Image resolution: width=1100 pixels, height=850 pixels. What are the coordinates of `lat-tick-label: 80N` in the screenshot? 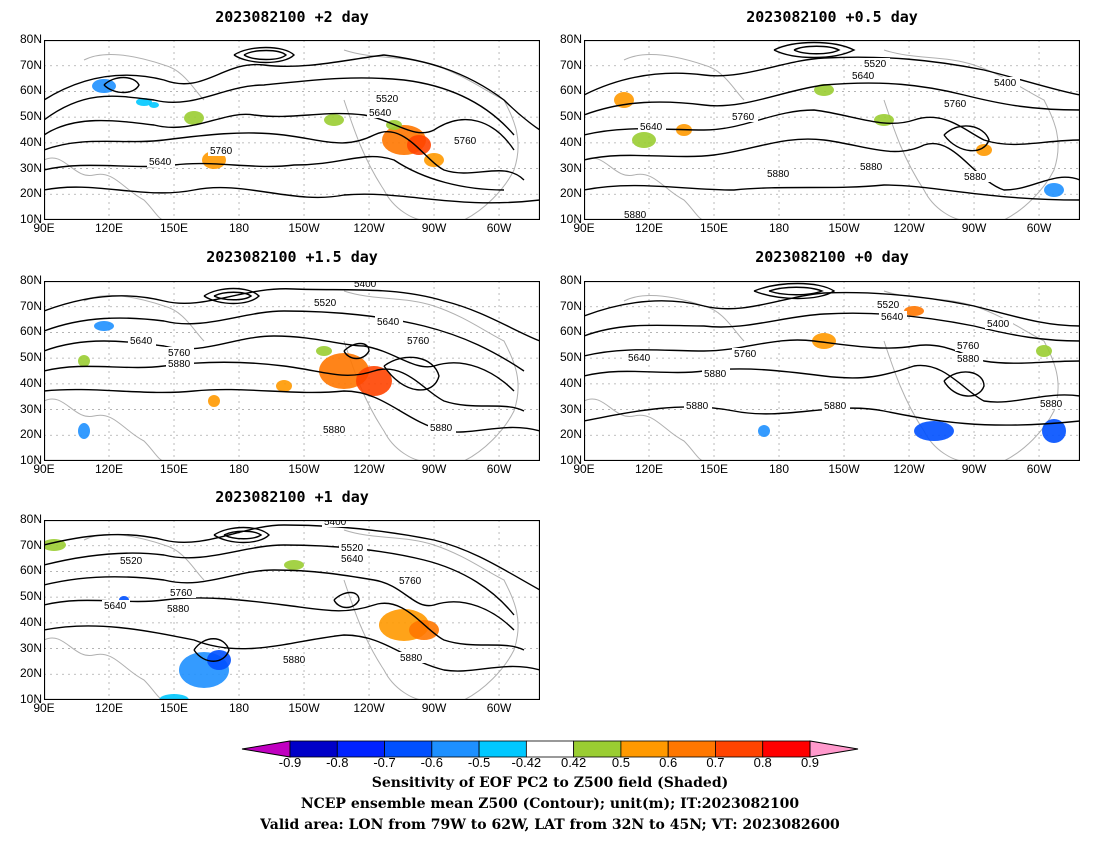 It's located at (570, 280).